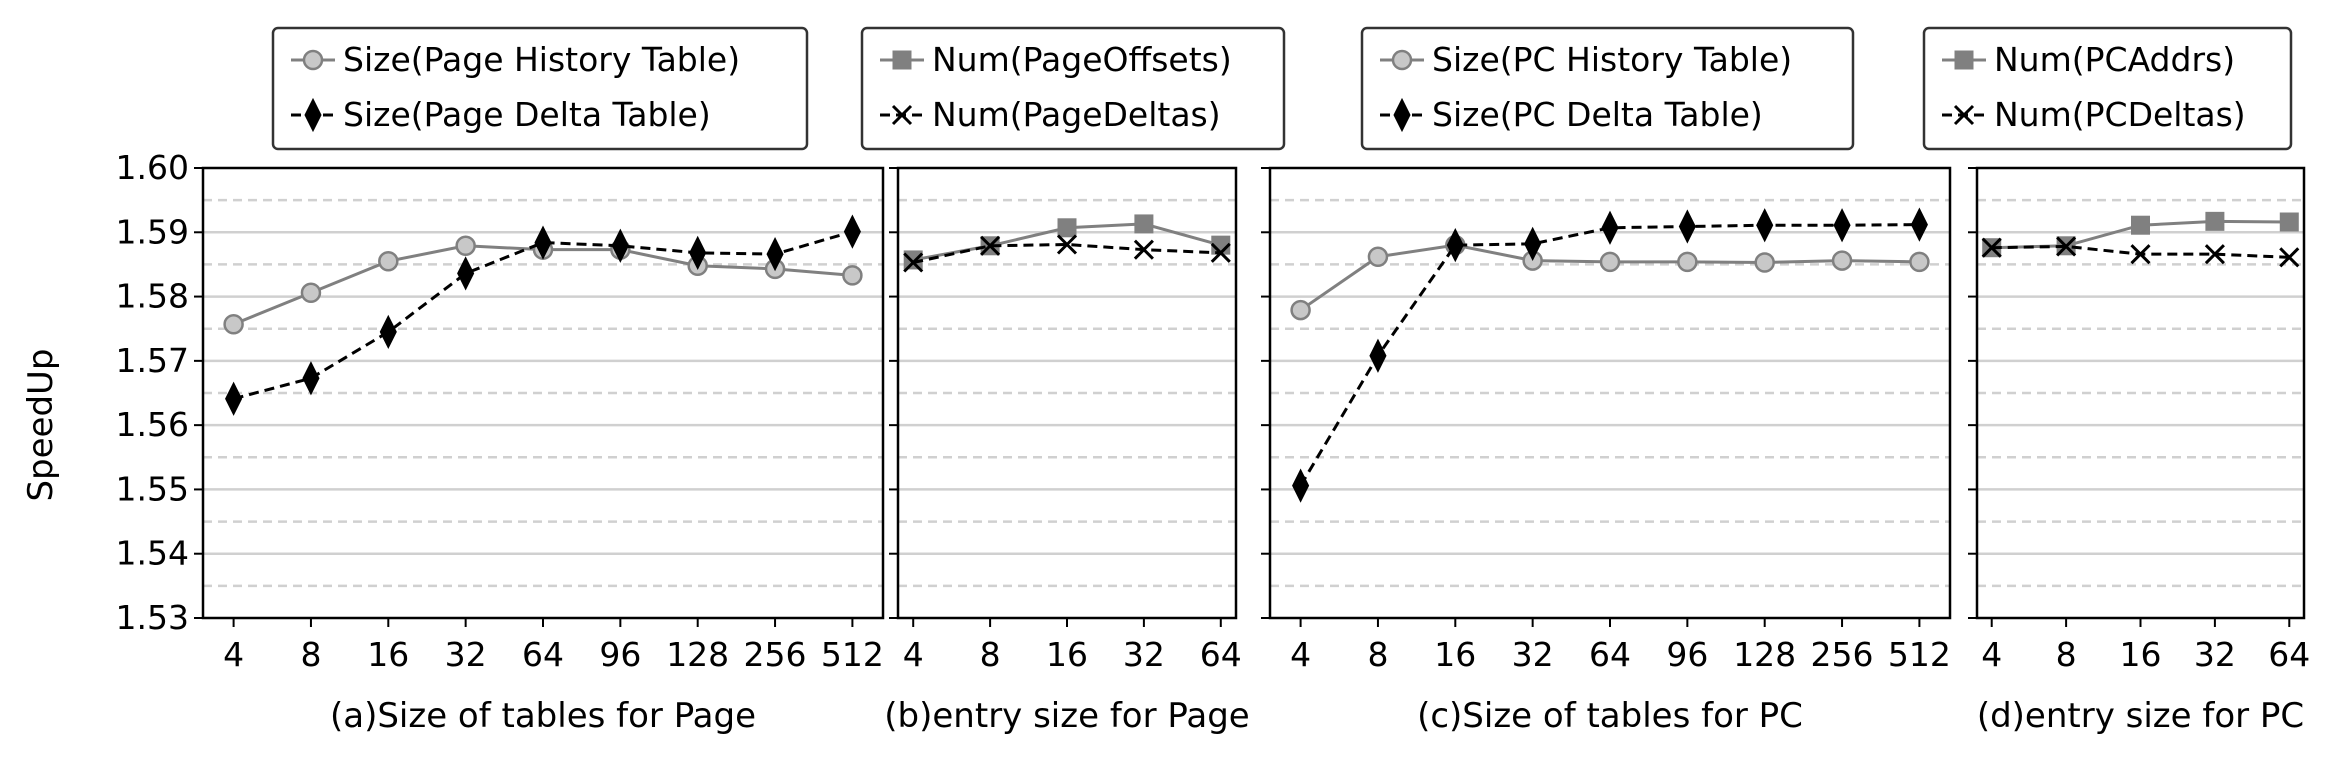 This screenshot has height=766, width=2350. Describe the element at coordinates (152, 424) in the screenshot. I see `y-tick-label: 1.56` at that location.